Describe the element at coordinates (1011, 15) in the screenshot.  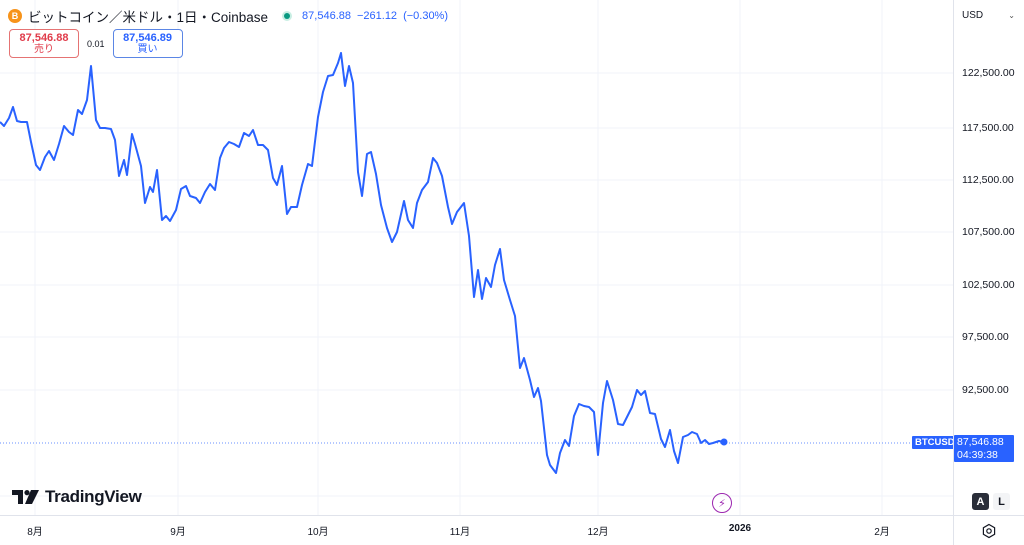
I see `chevron-down-icon: ⌄` at that location.